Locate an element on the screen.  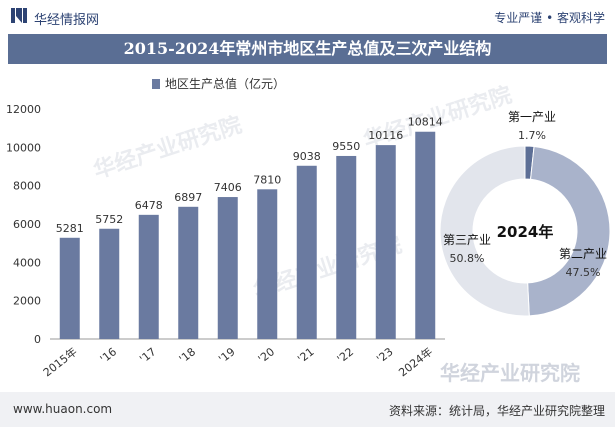
footer-source: 资料来源：统计局，华经产业研究院整理 is located at coordinates (496, 411).